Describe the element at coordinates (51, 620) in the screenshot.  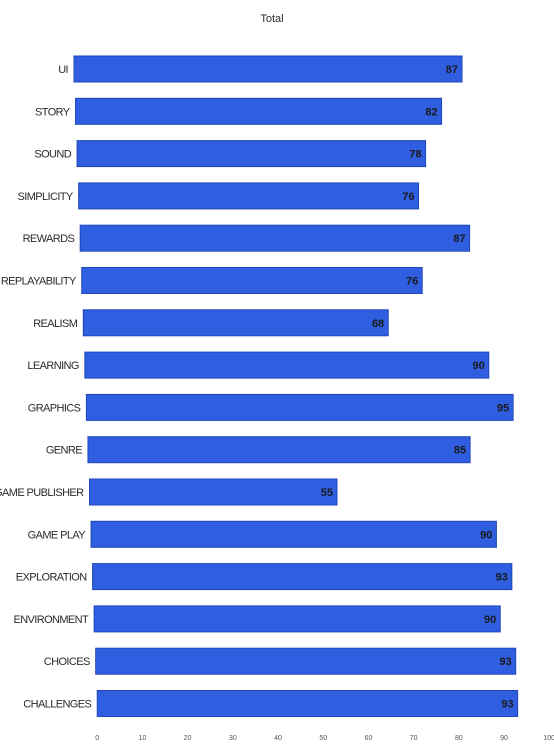
I see `category-label: ENVIRONMENT` at that location.